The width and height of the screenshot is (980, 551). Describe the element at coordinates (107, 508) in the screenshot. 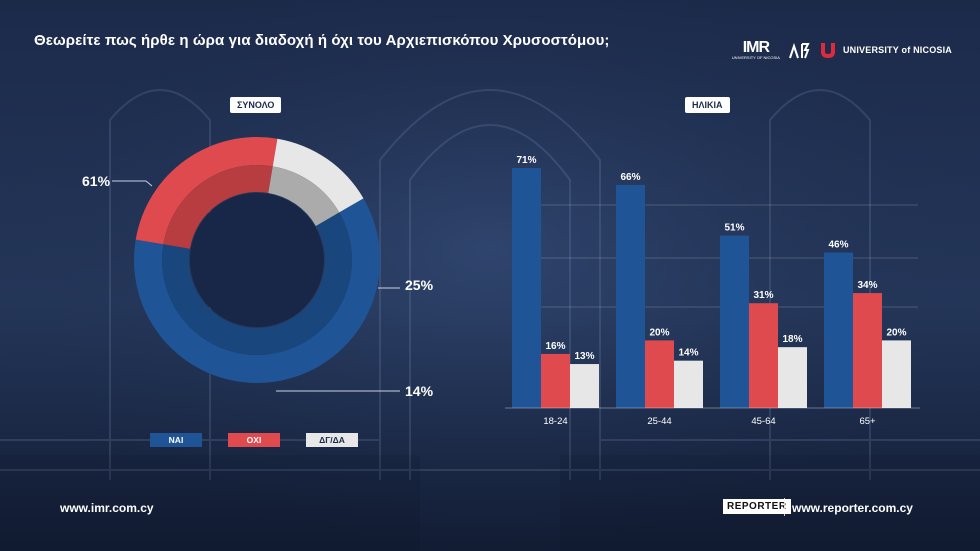

I see `footer-imr-link: www.imr.com.cy` at that location.